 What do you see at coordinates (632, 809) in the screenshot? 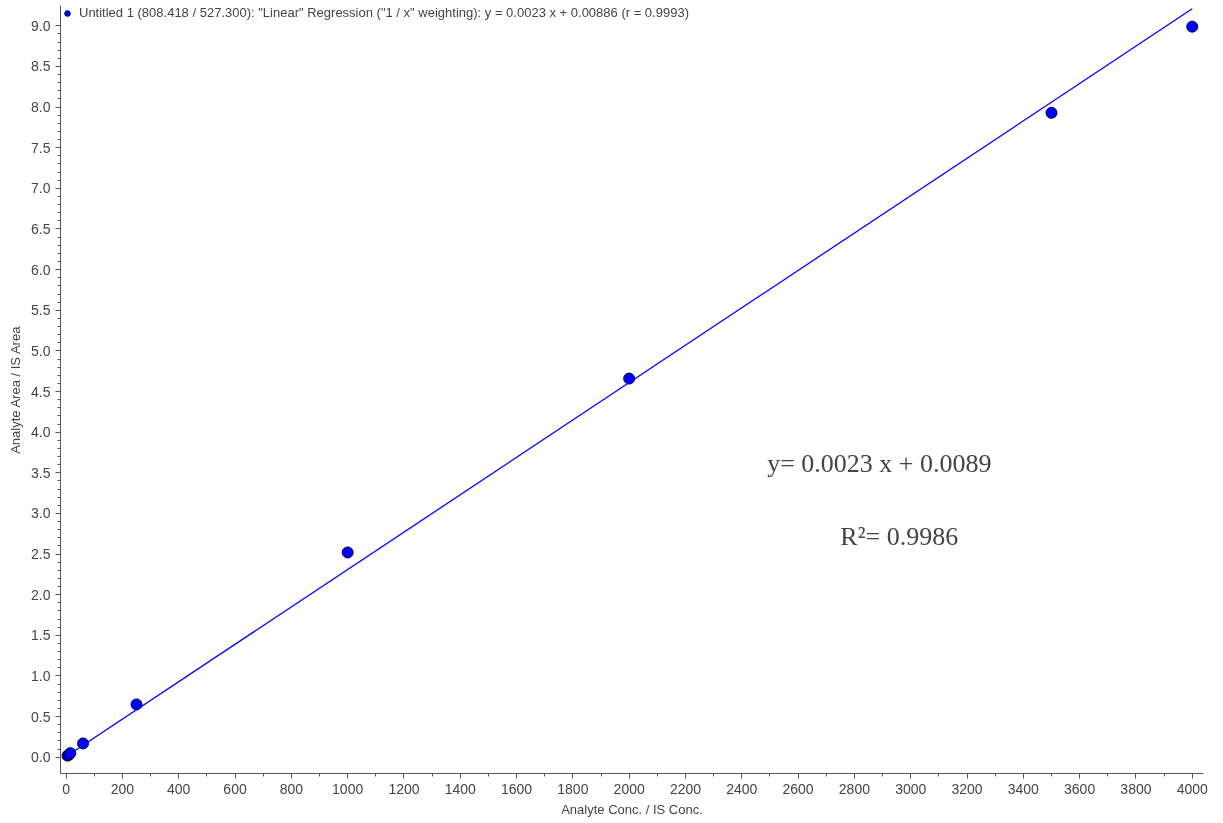
I see `x-axis-title: Analyte Conc. / IS Conc.` at bounding box center [632, 809].